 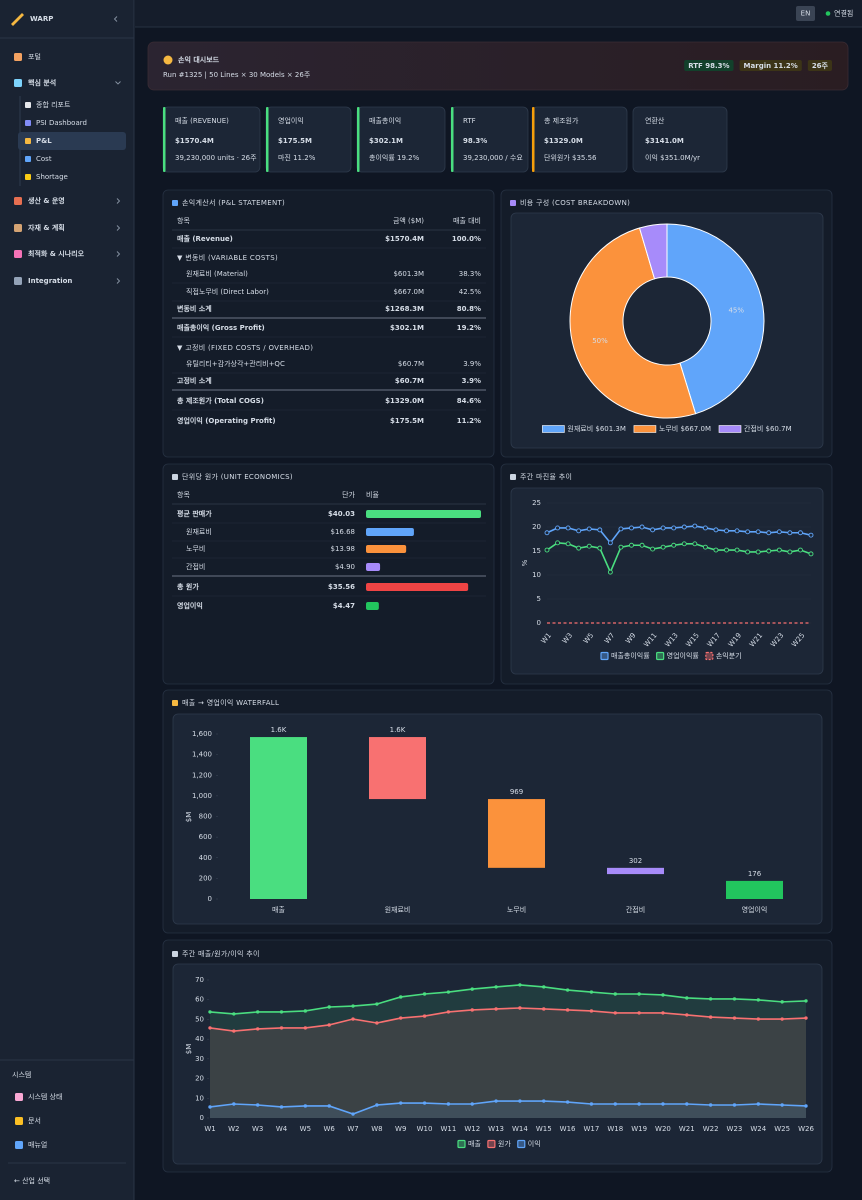 What do you see at coordinates (448, 1129) in the screenshot?
I see `x-tick-label: W11` at bounding box center [448, 1129].